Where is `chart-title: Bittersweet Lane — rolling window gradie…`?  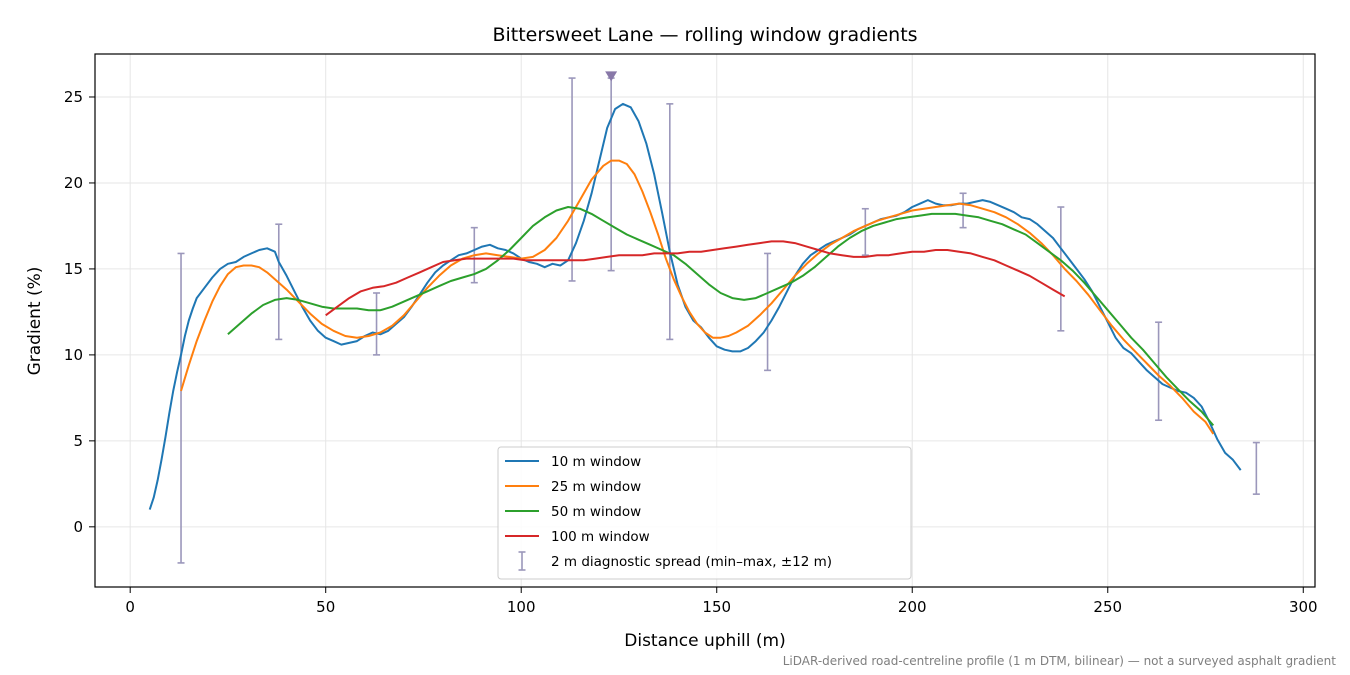
chart-title: Bittersweet Lane — rolling window gradie… is located at coordinates (704, 35).